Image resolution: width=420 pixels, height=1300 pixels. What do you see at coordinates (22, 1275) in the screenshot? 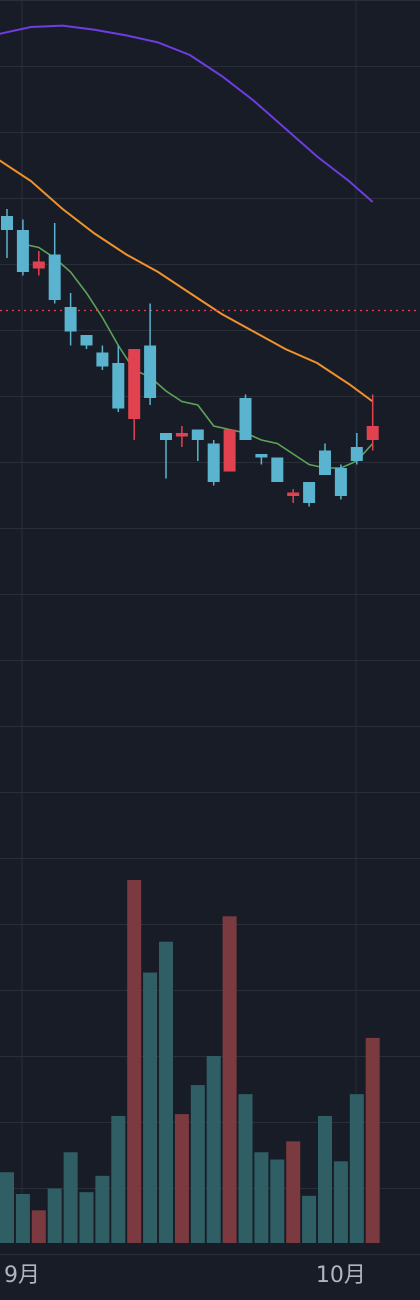
I see `x-axis-tick-label: 9月` at bounding box center [22, 1275].